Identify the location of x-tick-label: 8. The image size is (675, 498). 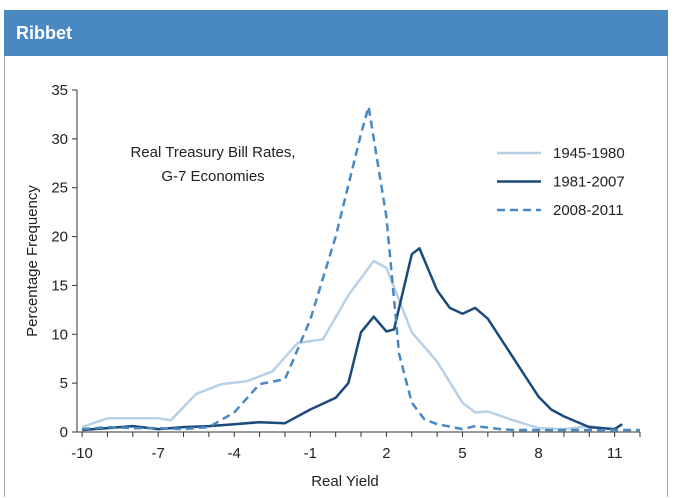
(538, 453).